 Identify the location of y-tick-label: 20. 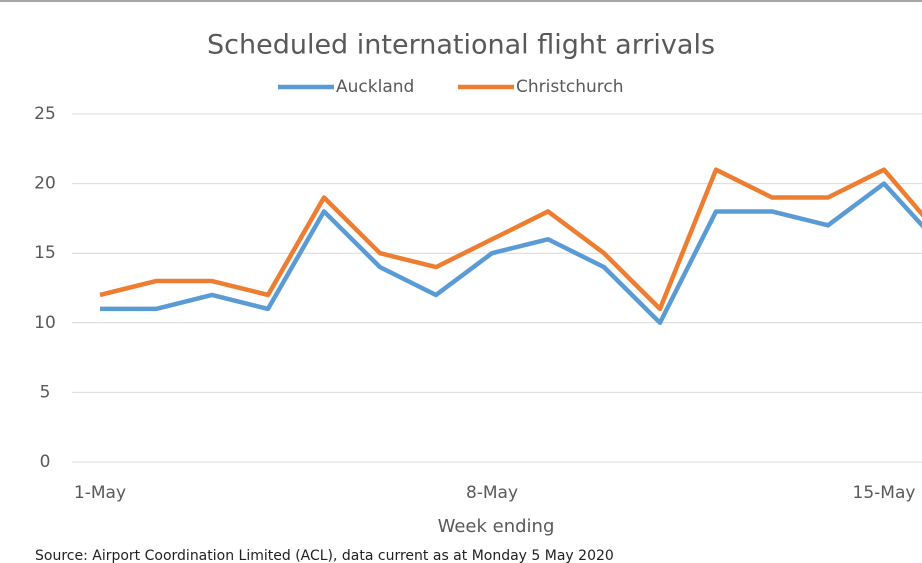
(45, 184).